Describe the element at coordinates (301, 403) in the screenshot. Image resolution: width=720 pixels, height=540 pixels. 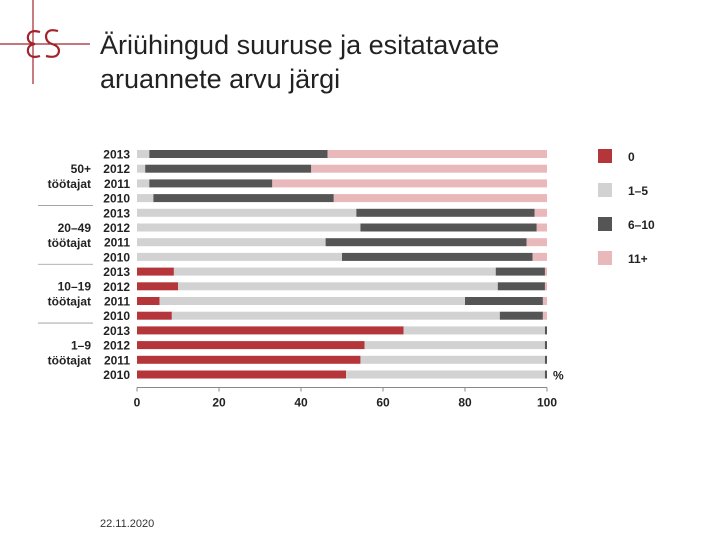
I see `x-tick-label: 40` at that location.